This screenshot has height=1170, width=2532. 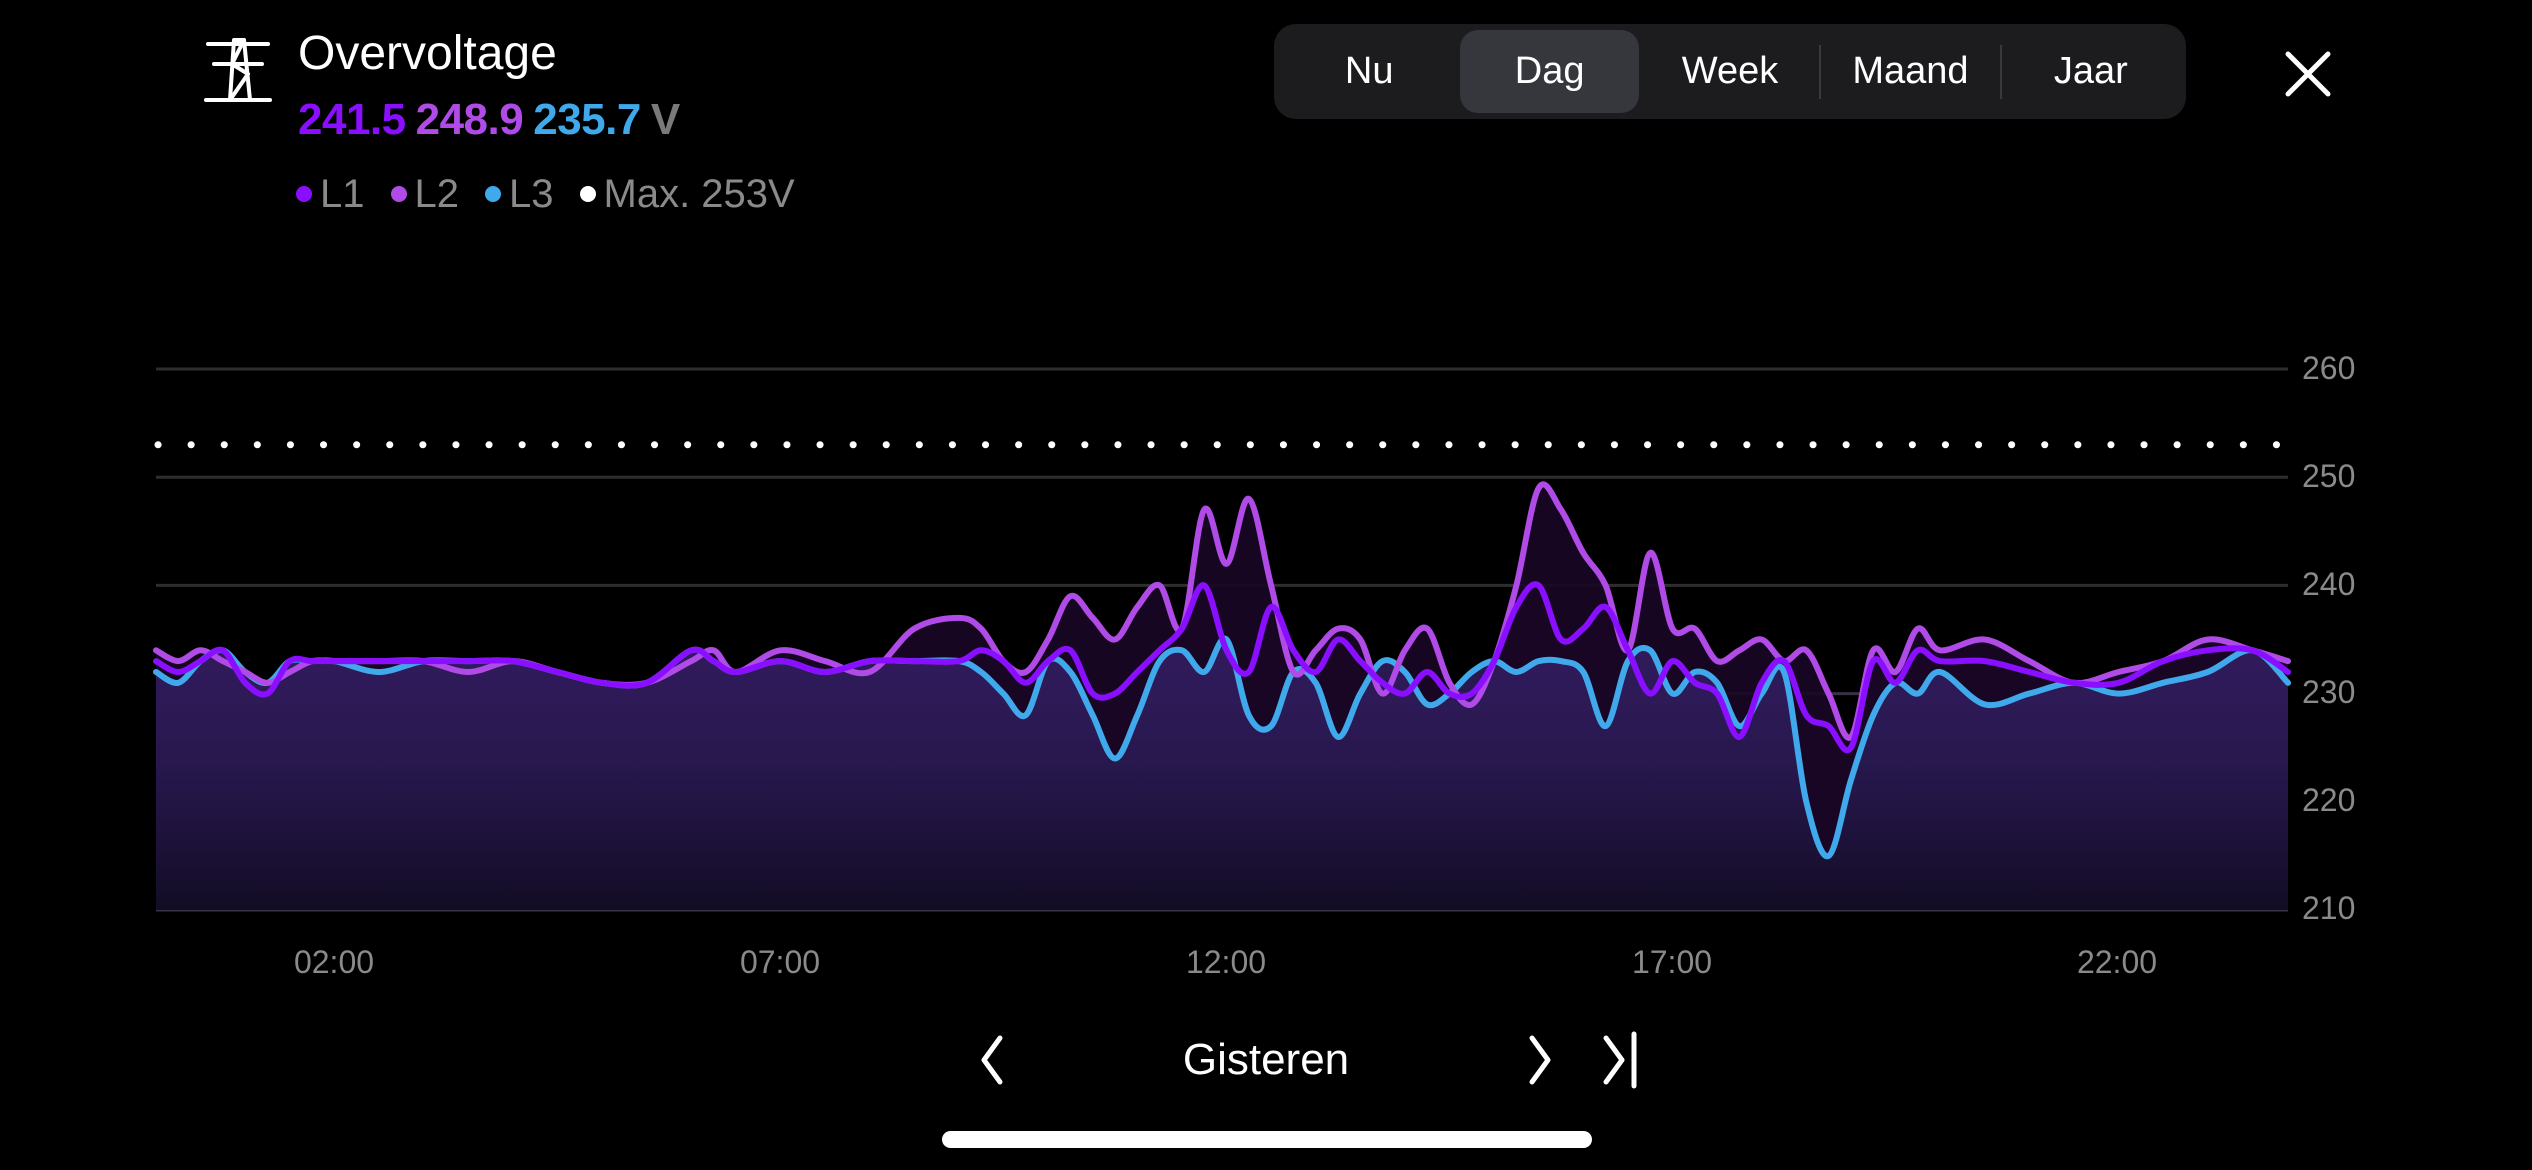 I want to click on legend-item-l3: L3, so click(x=519, y=194).